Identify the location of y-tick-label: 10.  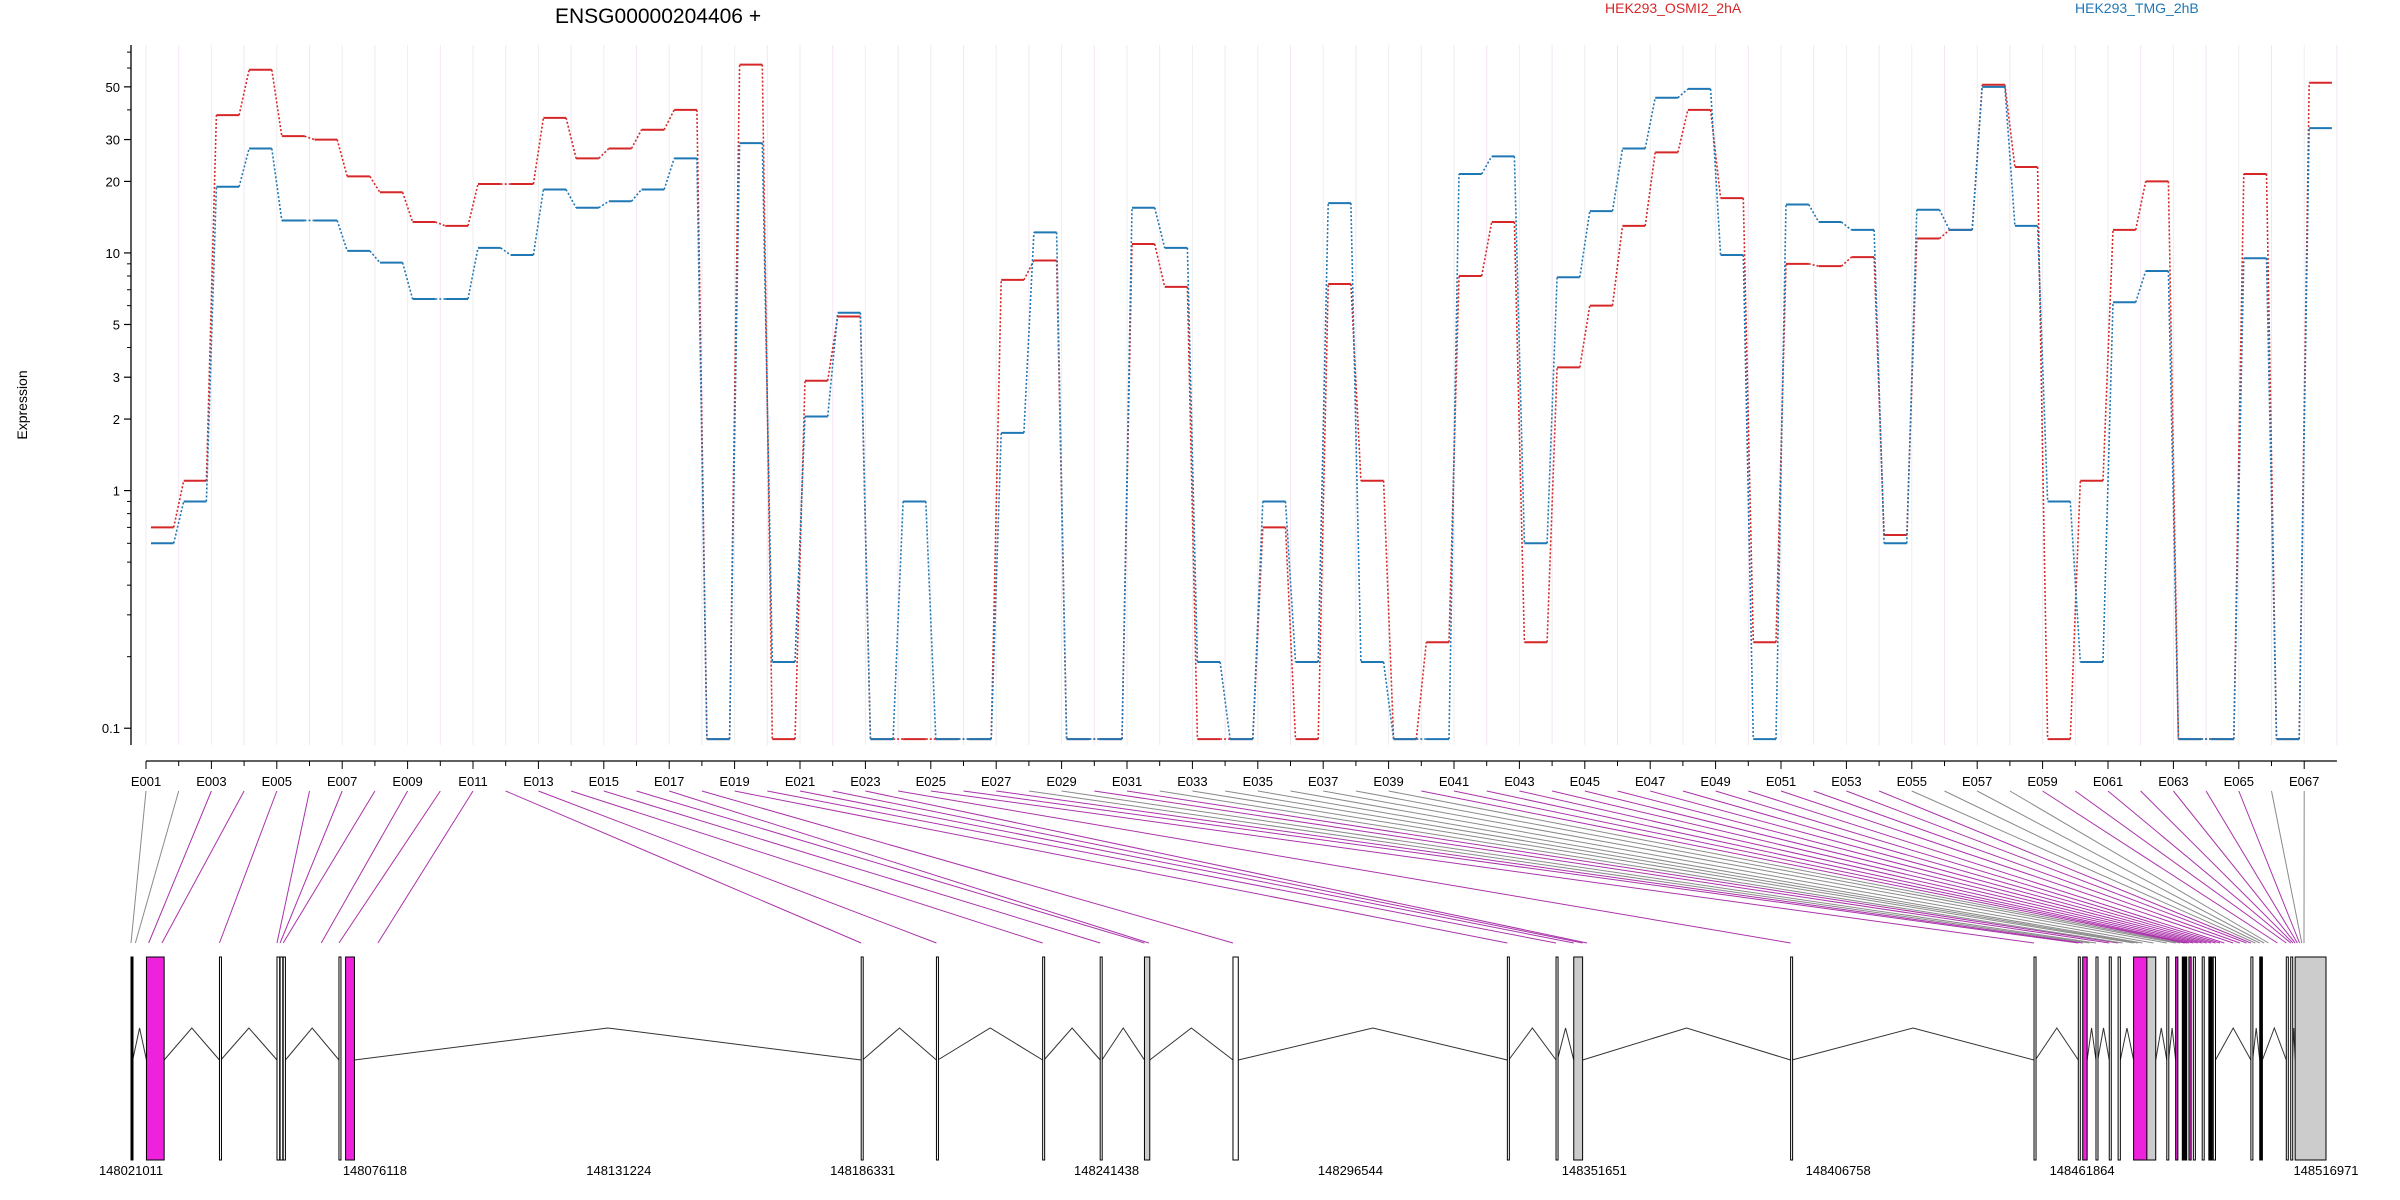
(113, 253).